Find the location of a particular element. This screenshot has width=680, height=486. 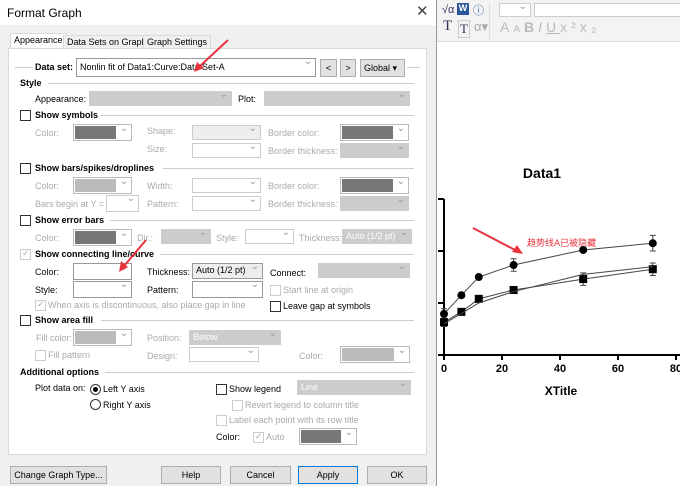

appearance-label: Appearance: is located at coordinates (61, 99).